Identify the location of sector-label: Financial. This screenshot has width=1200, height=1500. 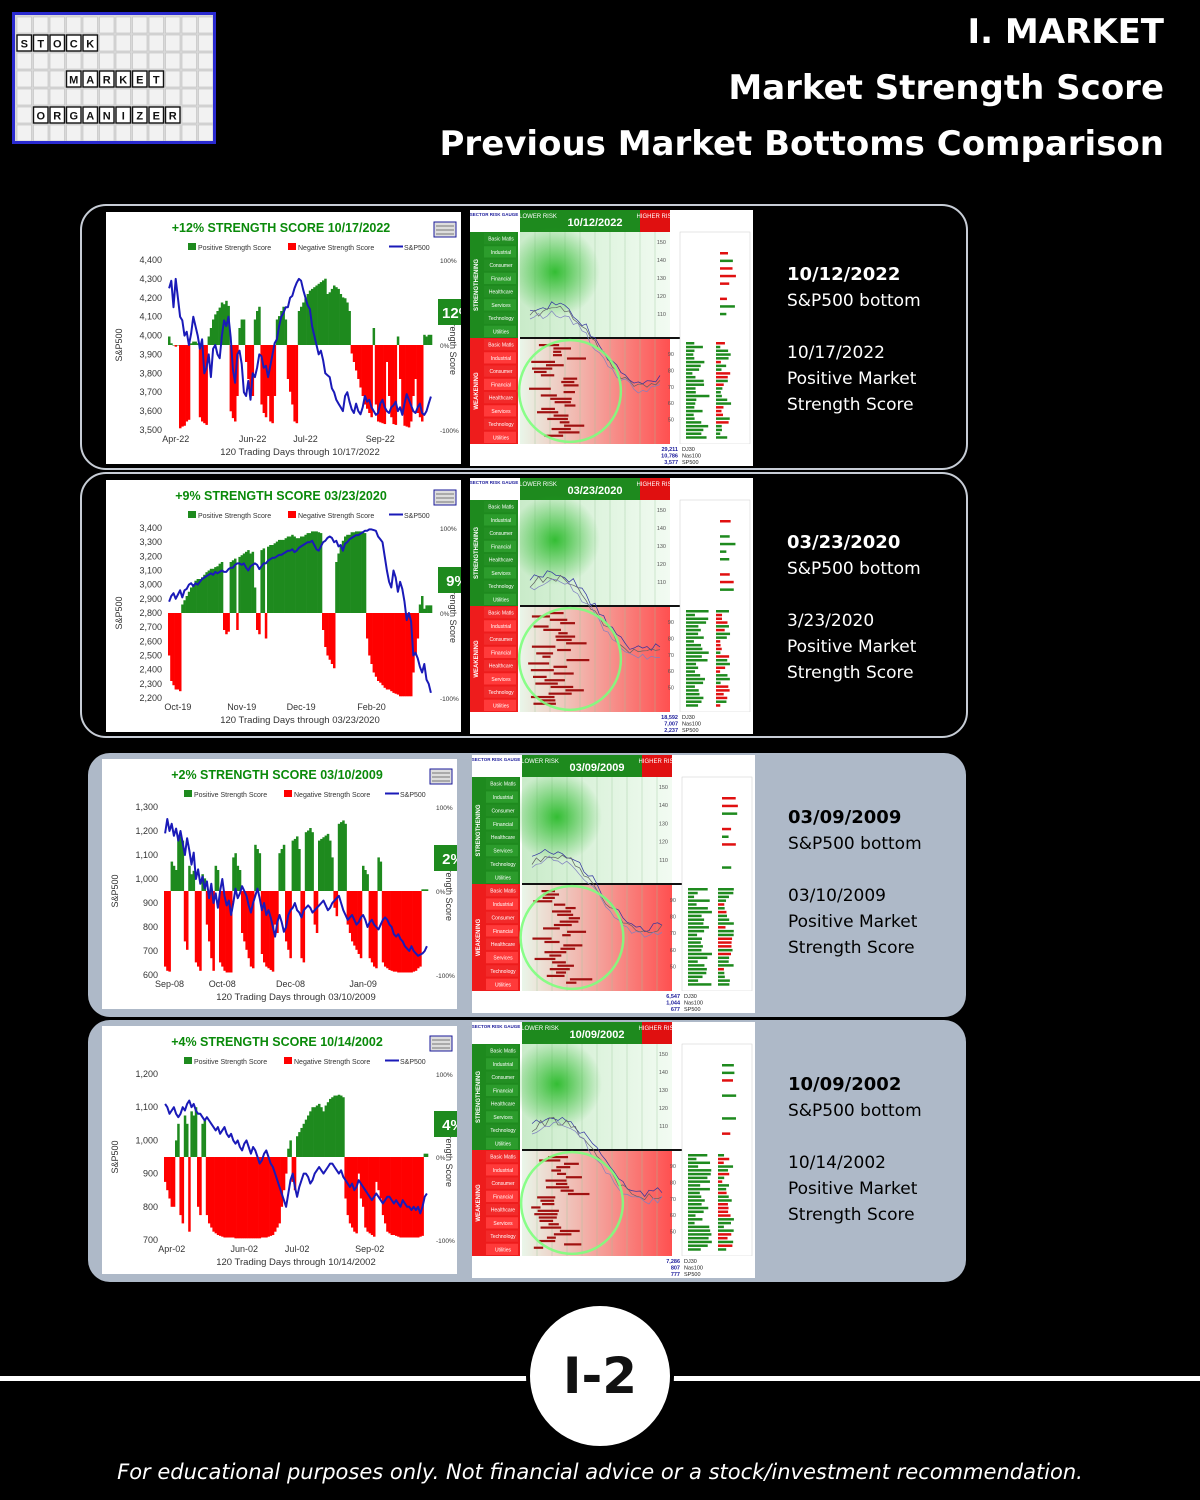
(503, 1091).